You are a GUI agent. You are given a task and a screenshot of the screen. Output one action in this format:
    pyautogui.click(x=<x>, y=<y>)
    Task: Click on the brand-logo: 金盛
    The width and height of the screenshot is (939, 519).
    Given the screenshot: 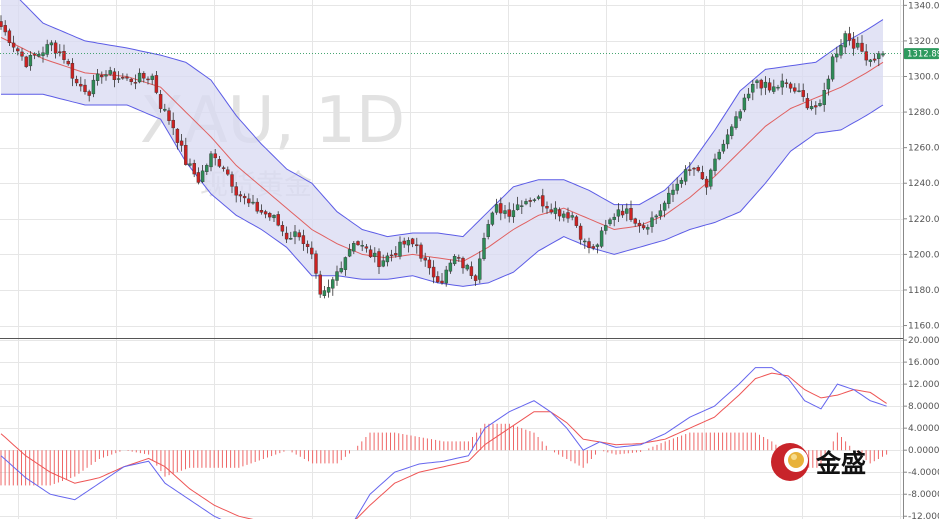 What is the action you would take?
    pyautogui.click(x=818, y=462)
    